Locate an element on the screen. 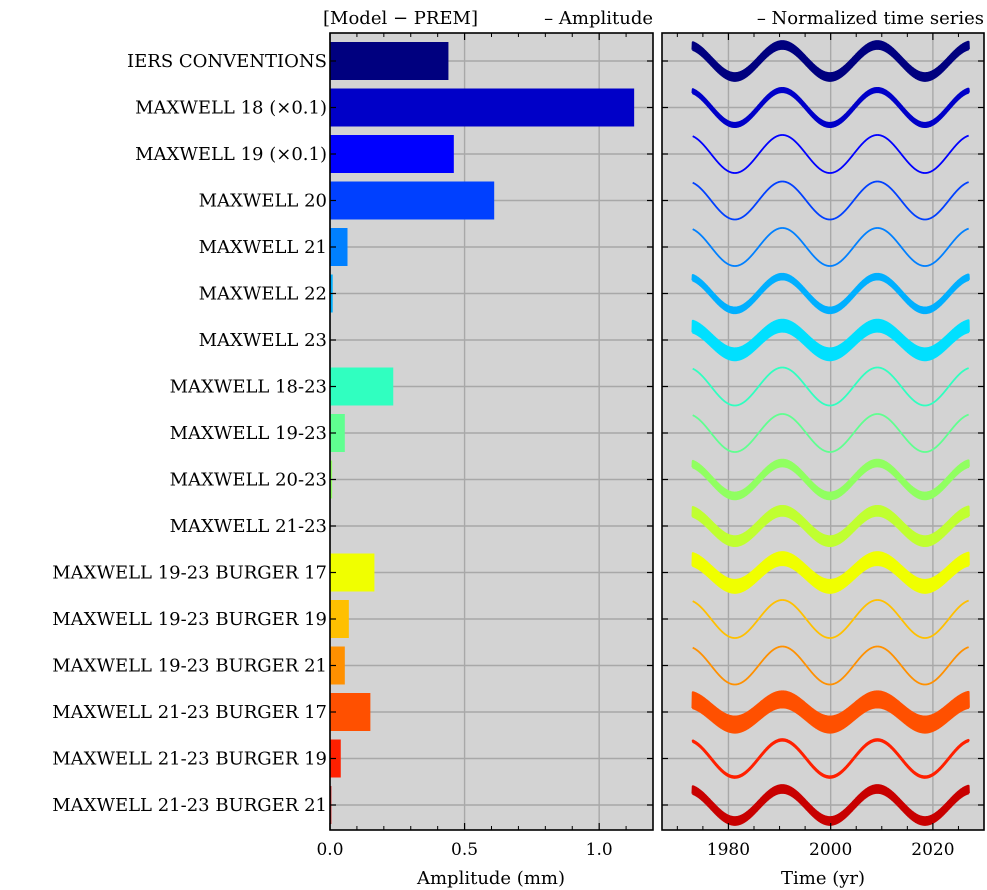 Image resolution: width=987 pixels, height=890 pixels. category-label: MAXWELL 19-23 BURGER 21 is located at coordinates (189, 666).